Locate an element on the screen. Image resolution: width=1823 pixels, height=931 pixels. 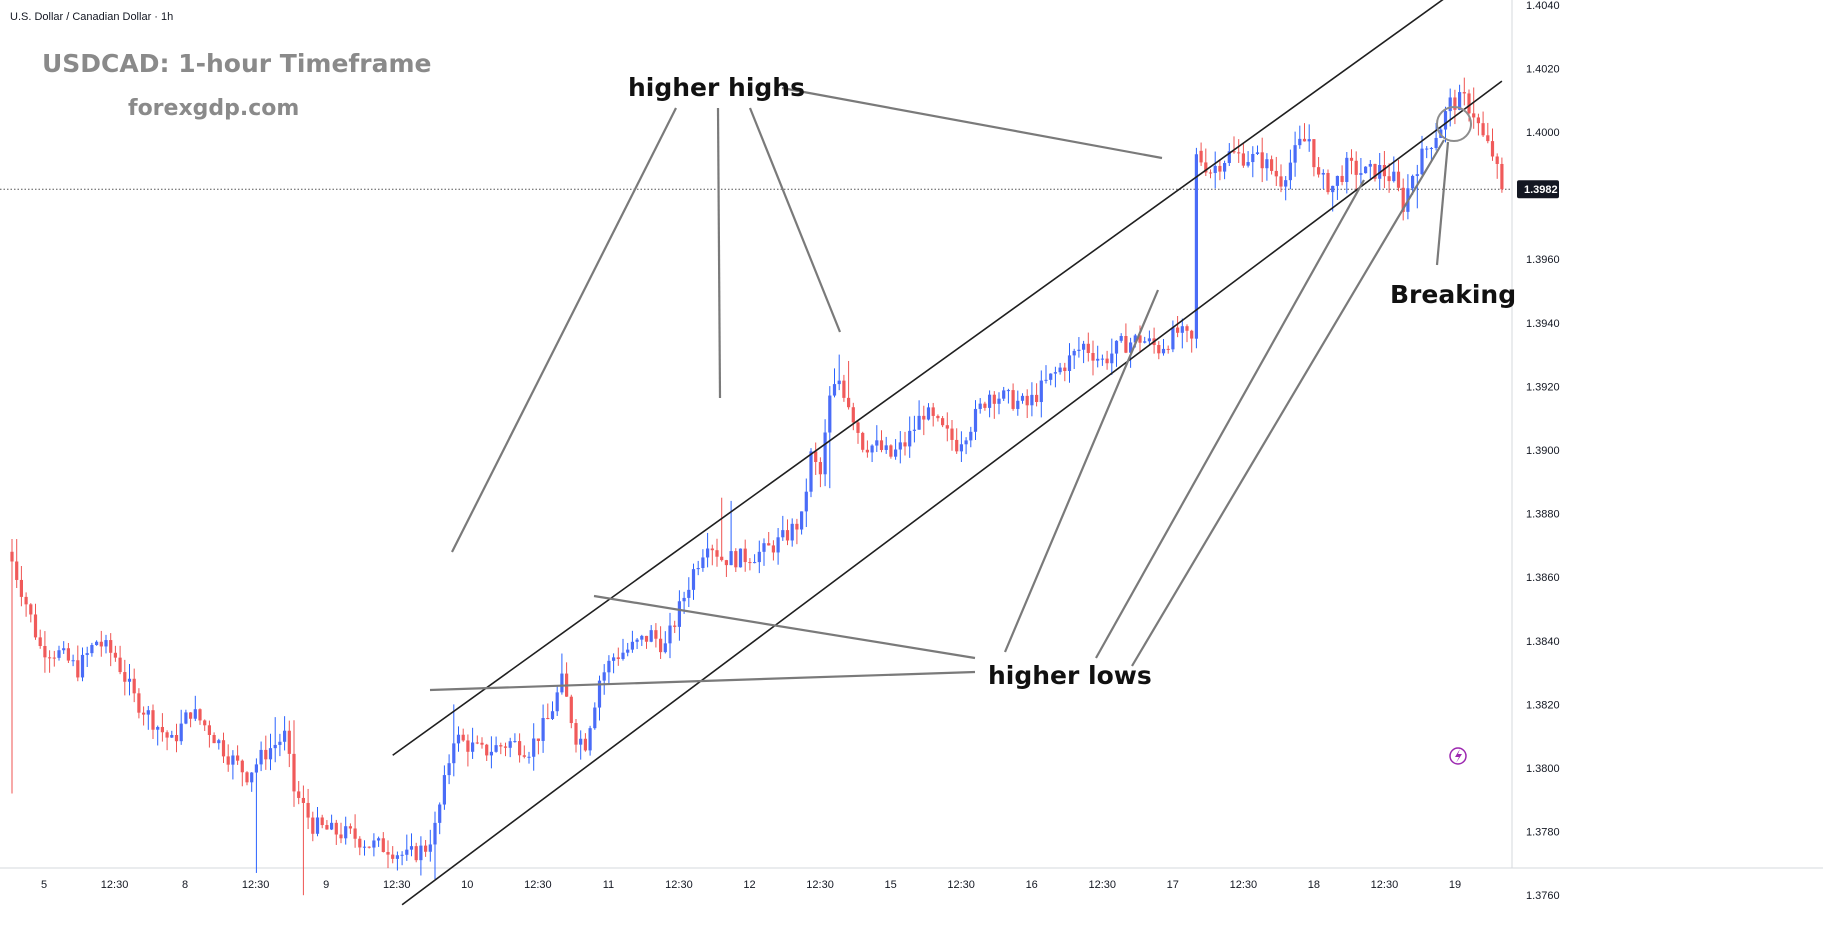
price-tick-label: 1.3800 is located at coordinates (1543, 769).